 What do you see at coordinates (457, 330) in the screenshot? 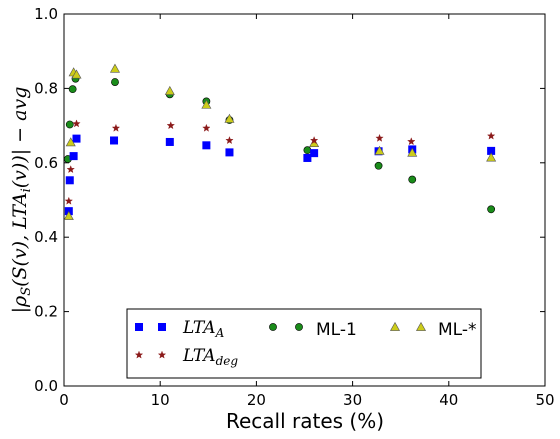
I see `legend-label-ml-star: ML-*` at bounding box center [457, 330].